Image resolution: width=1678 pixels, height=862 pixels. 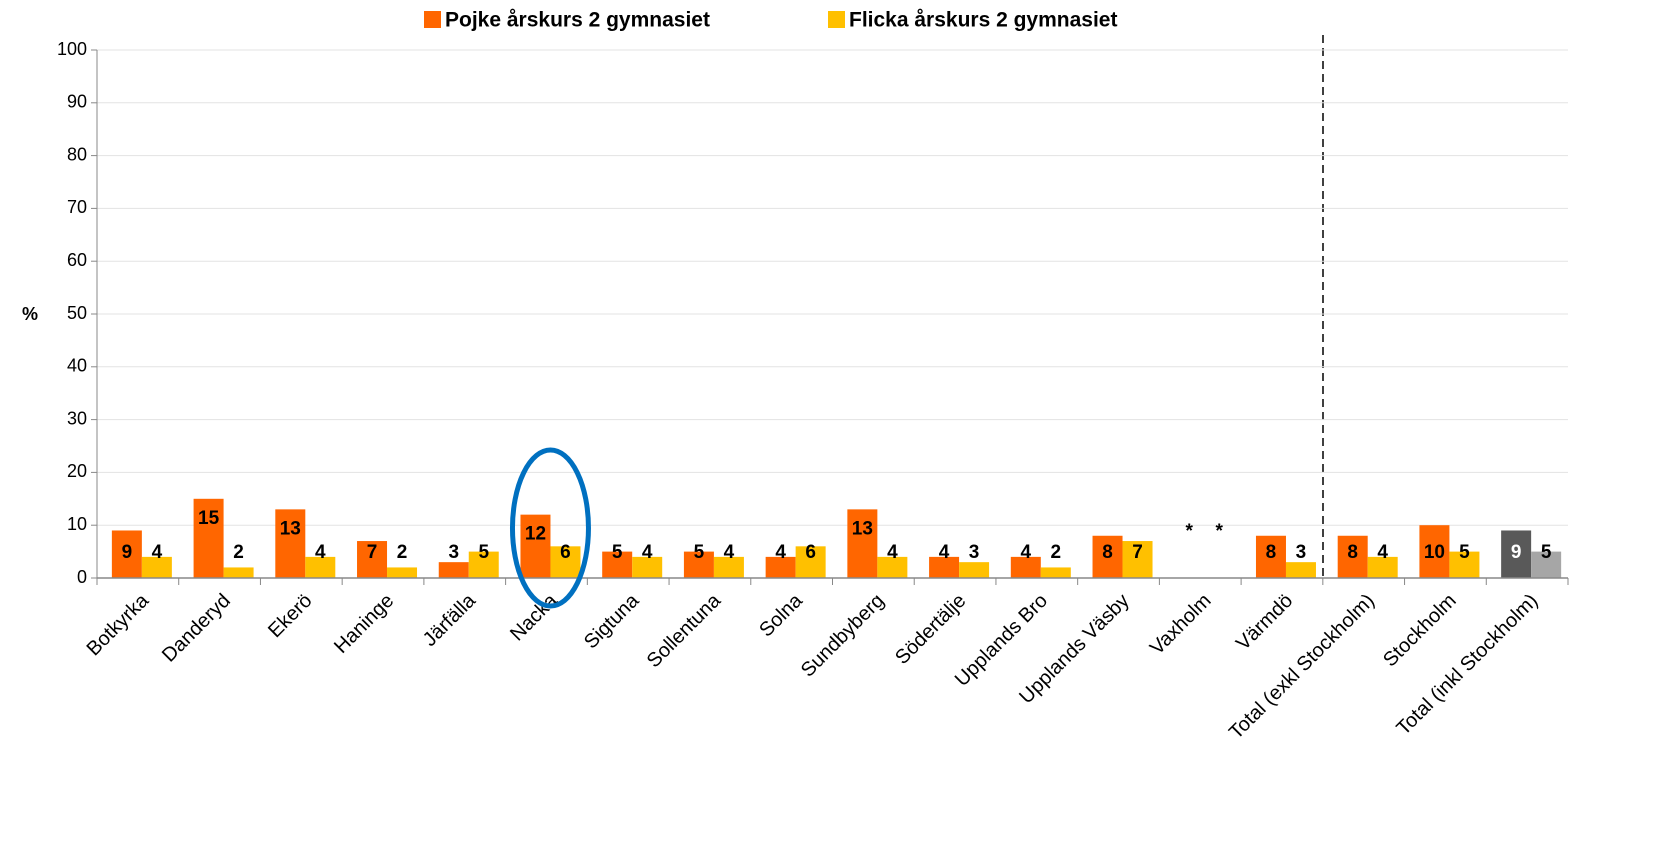 I want to click on x-tick-label: Sundbyberg, so click(x=843, y=636).